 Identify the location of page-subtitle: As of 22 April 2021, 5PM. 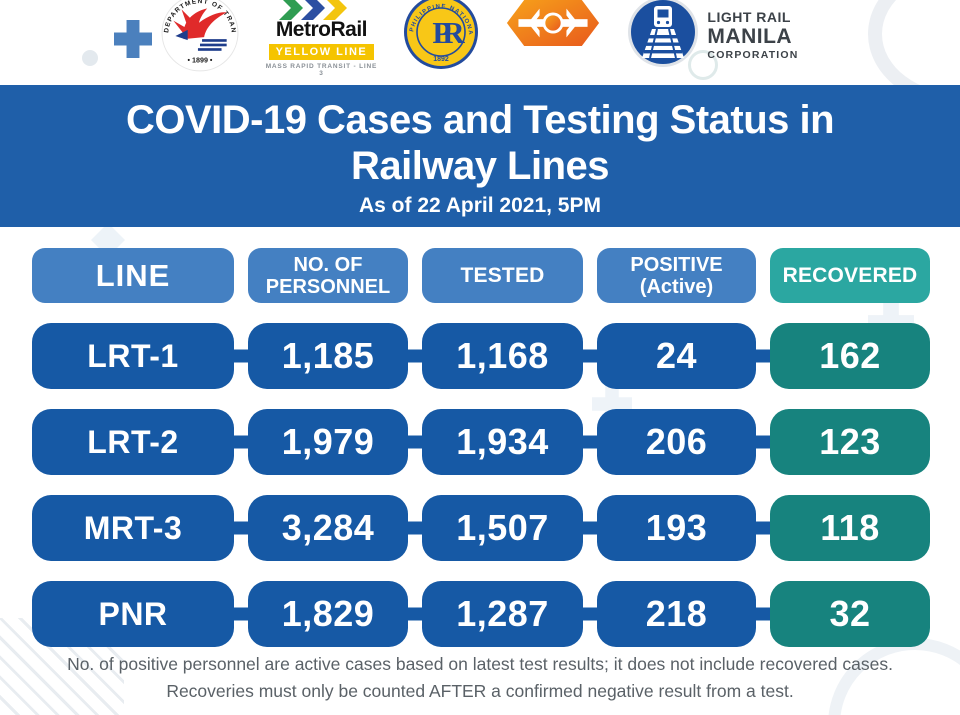
(480, 205).